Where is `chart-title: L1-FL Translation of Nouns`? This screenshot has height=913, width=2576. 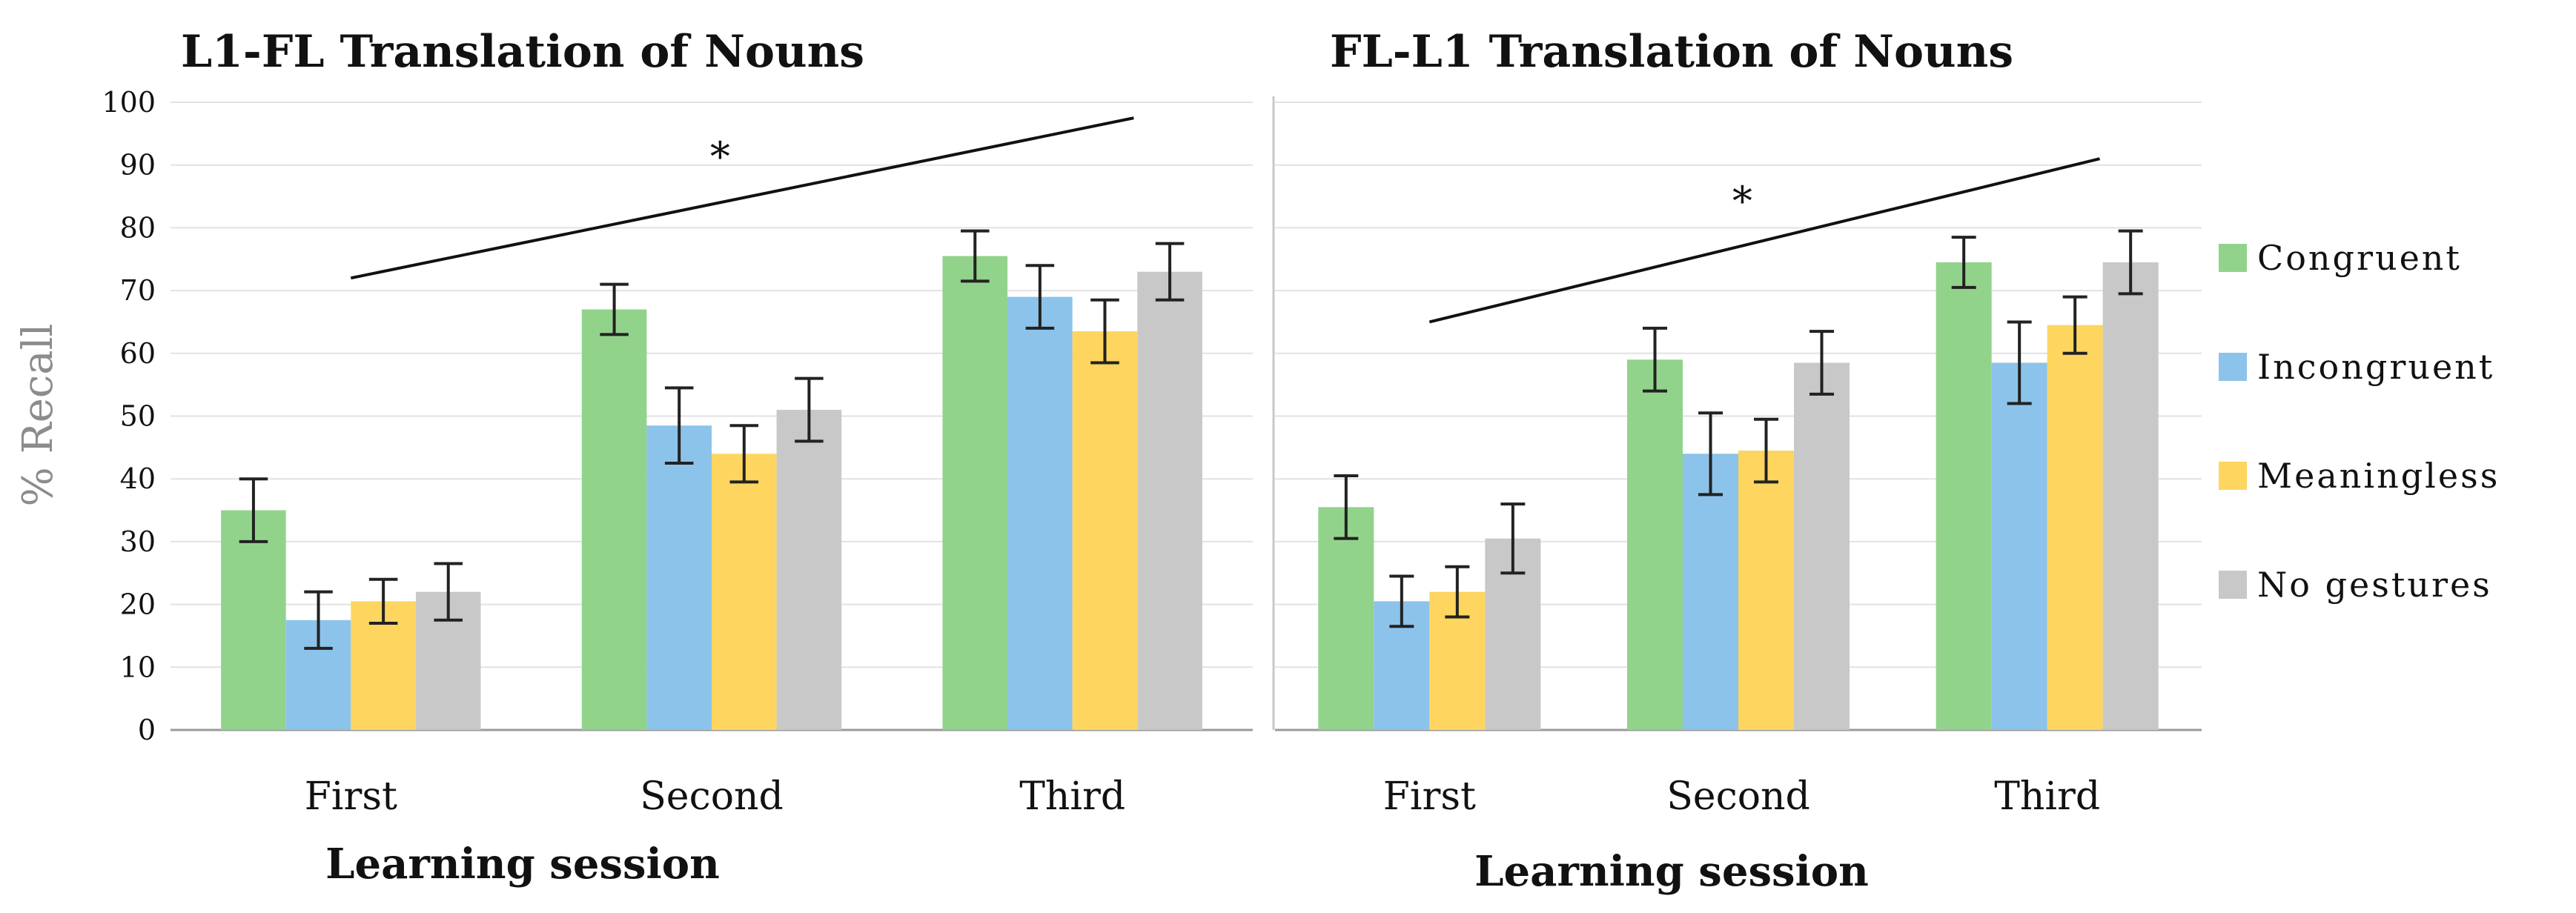
chart-title: L1-FL Translation of Nouns is located at coordinates (522, 52).